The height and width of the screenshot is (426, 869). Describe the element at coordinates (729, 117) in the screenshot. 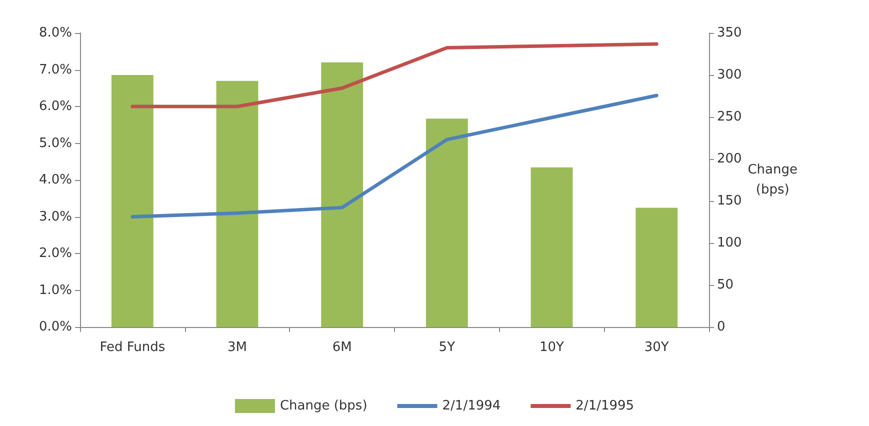

I see `y2-tick-label: 250` at that location.